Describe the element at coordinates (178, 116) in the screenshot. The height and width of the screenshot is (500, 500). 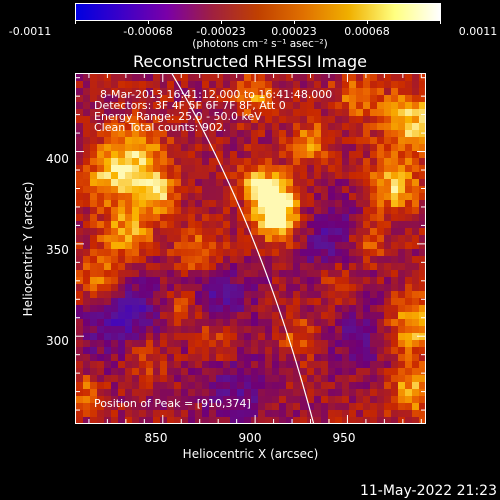
I see `energy-range-annotation: Energy Range: 25.0 - 50.0 keV` at that location.